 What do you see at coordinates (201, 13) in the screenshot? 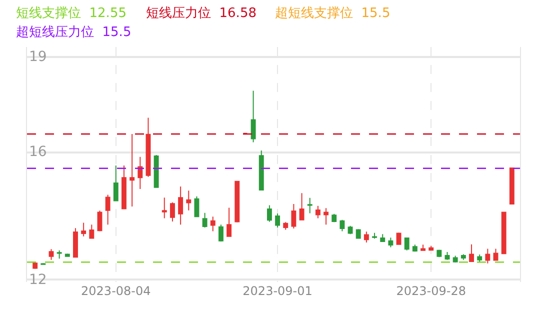
I see `ref-line-label: 短线压力位 16.58` at bounding box center [201, 13].